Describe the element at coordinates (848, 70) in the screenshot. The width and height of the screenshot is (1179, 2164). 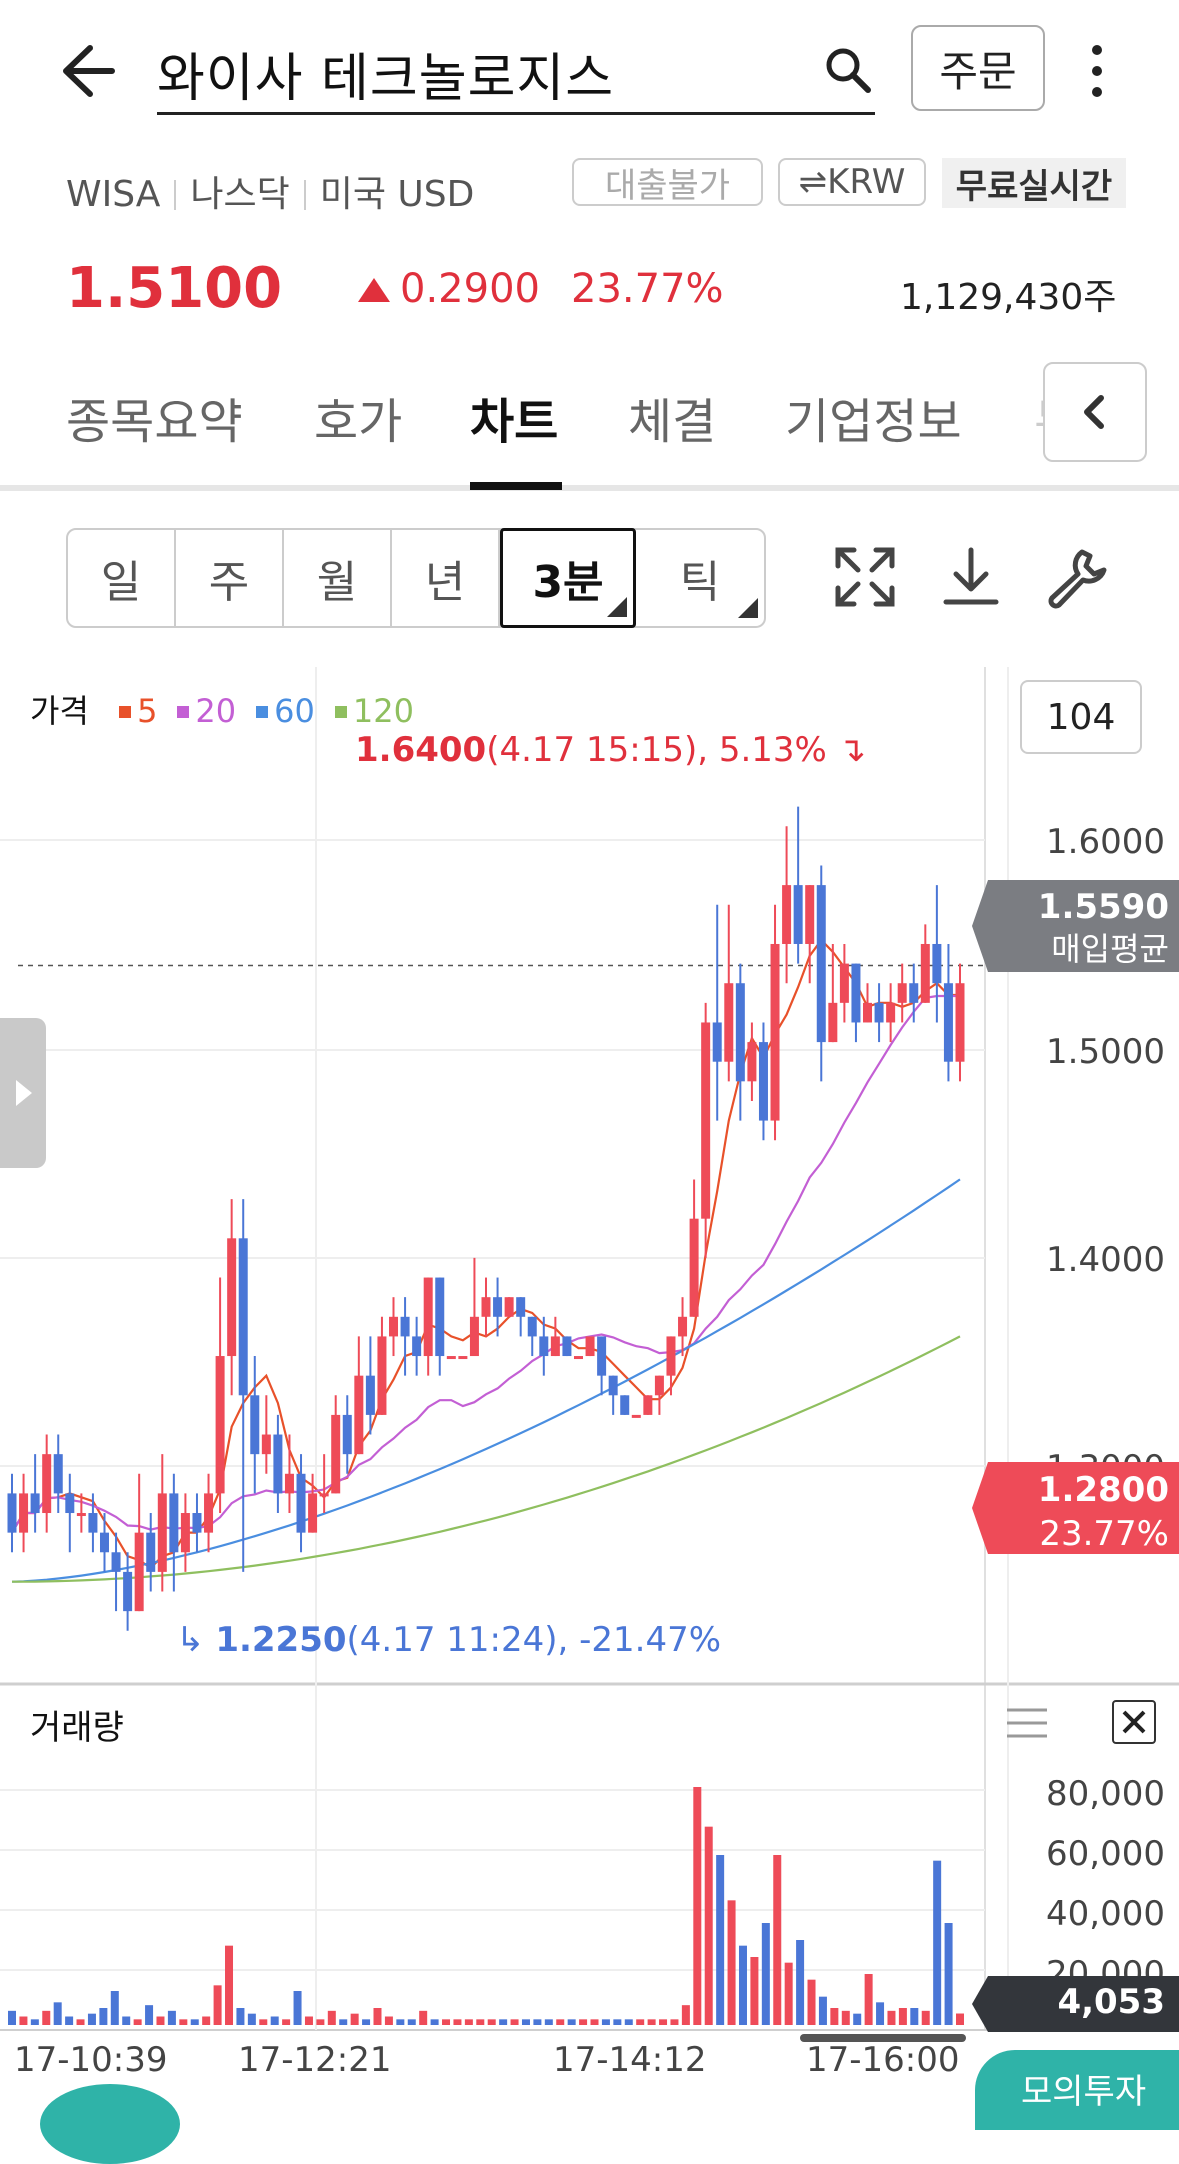
I see `search-icon` at that location.